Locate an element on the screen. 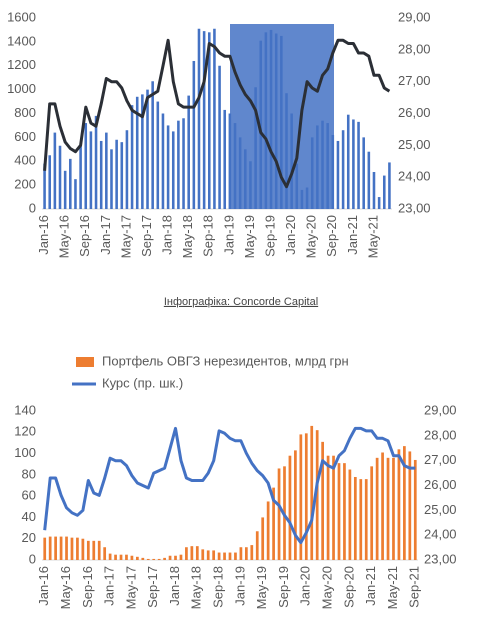  x-tick-label: Sep-19 is located at coordinates (269, 236).